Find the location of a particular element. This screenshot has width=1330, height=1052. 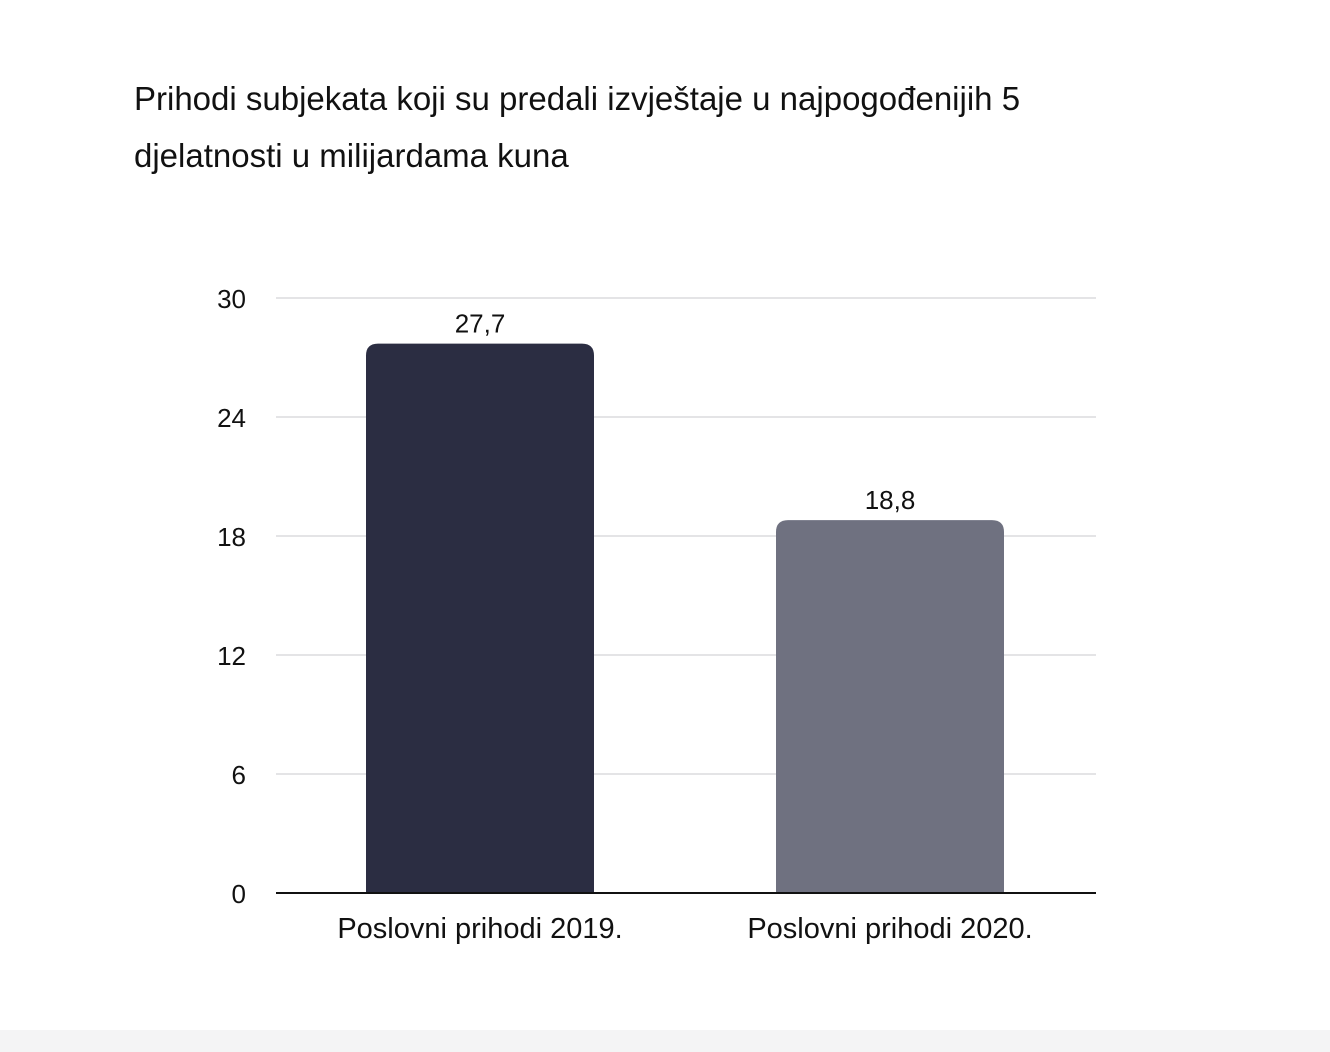

y-tick-label: 0 is located at coordinates (239, 894).